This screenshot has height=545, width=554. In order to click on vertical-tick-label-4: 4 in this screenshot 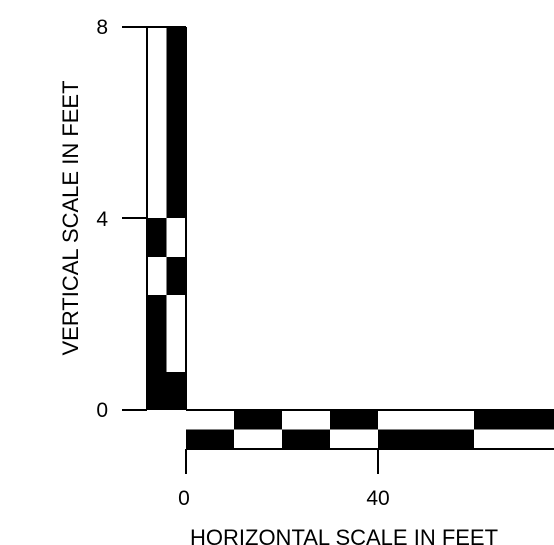, I will do `click(102, 219)`.